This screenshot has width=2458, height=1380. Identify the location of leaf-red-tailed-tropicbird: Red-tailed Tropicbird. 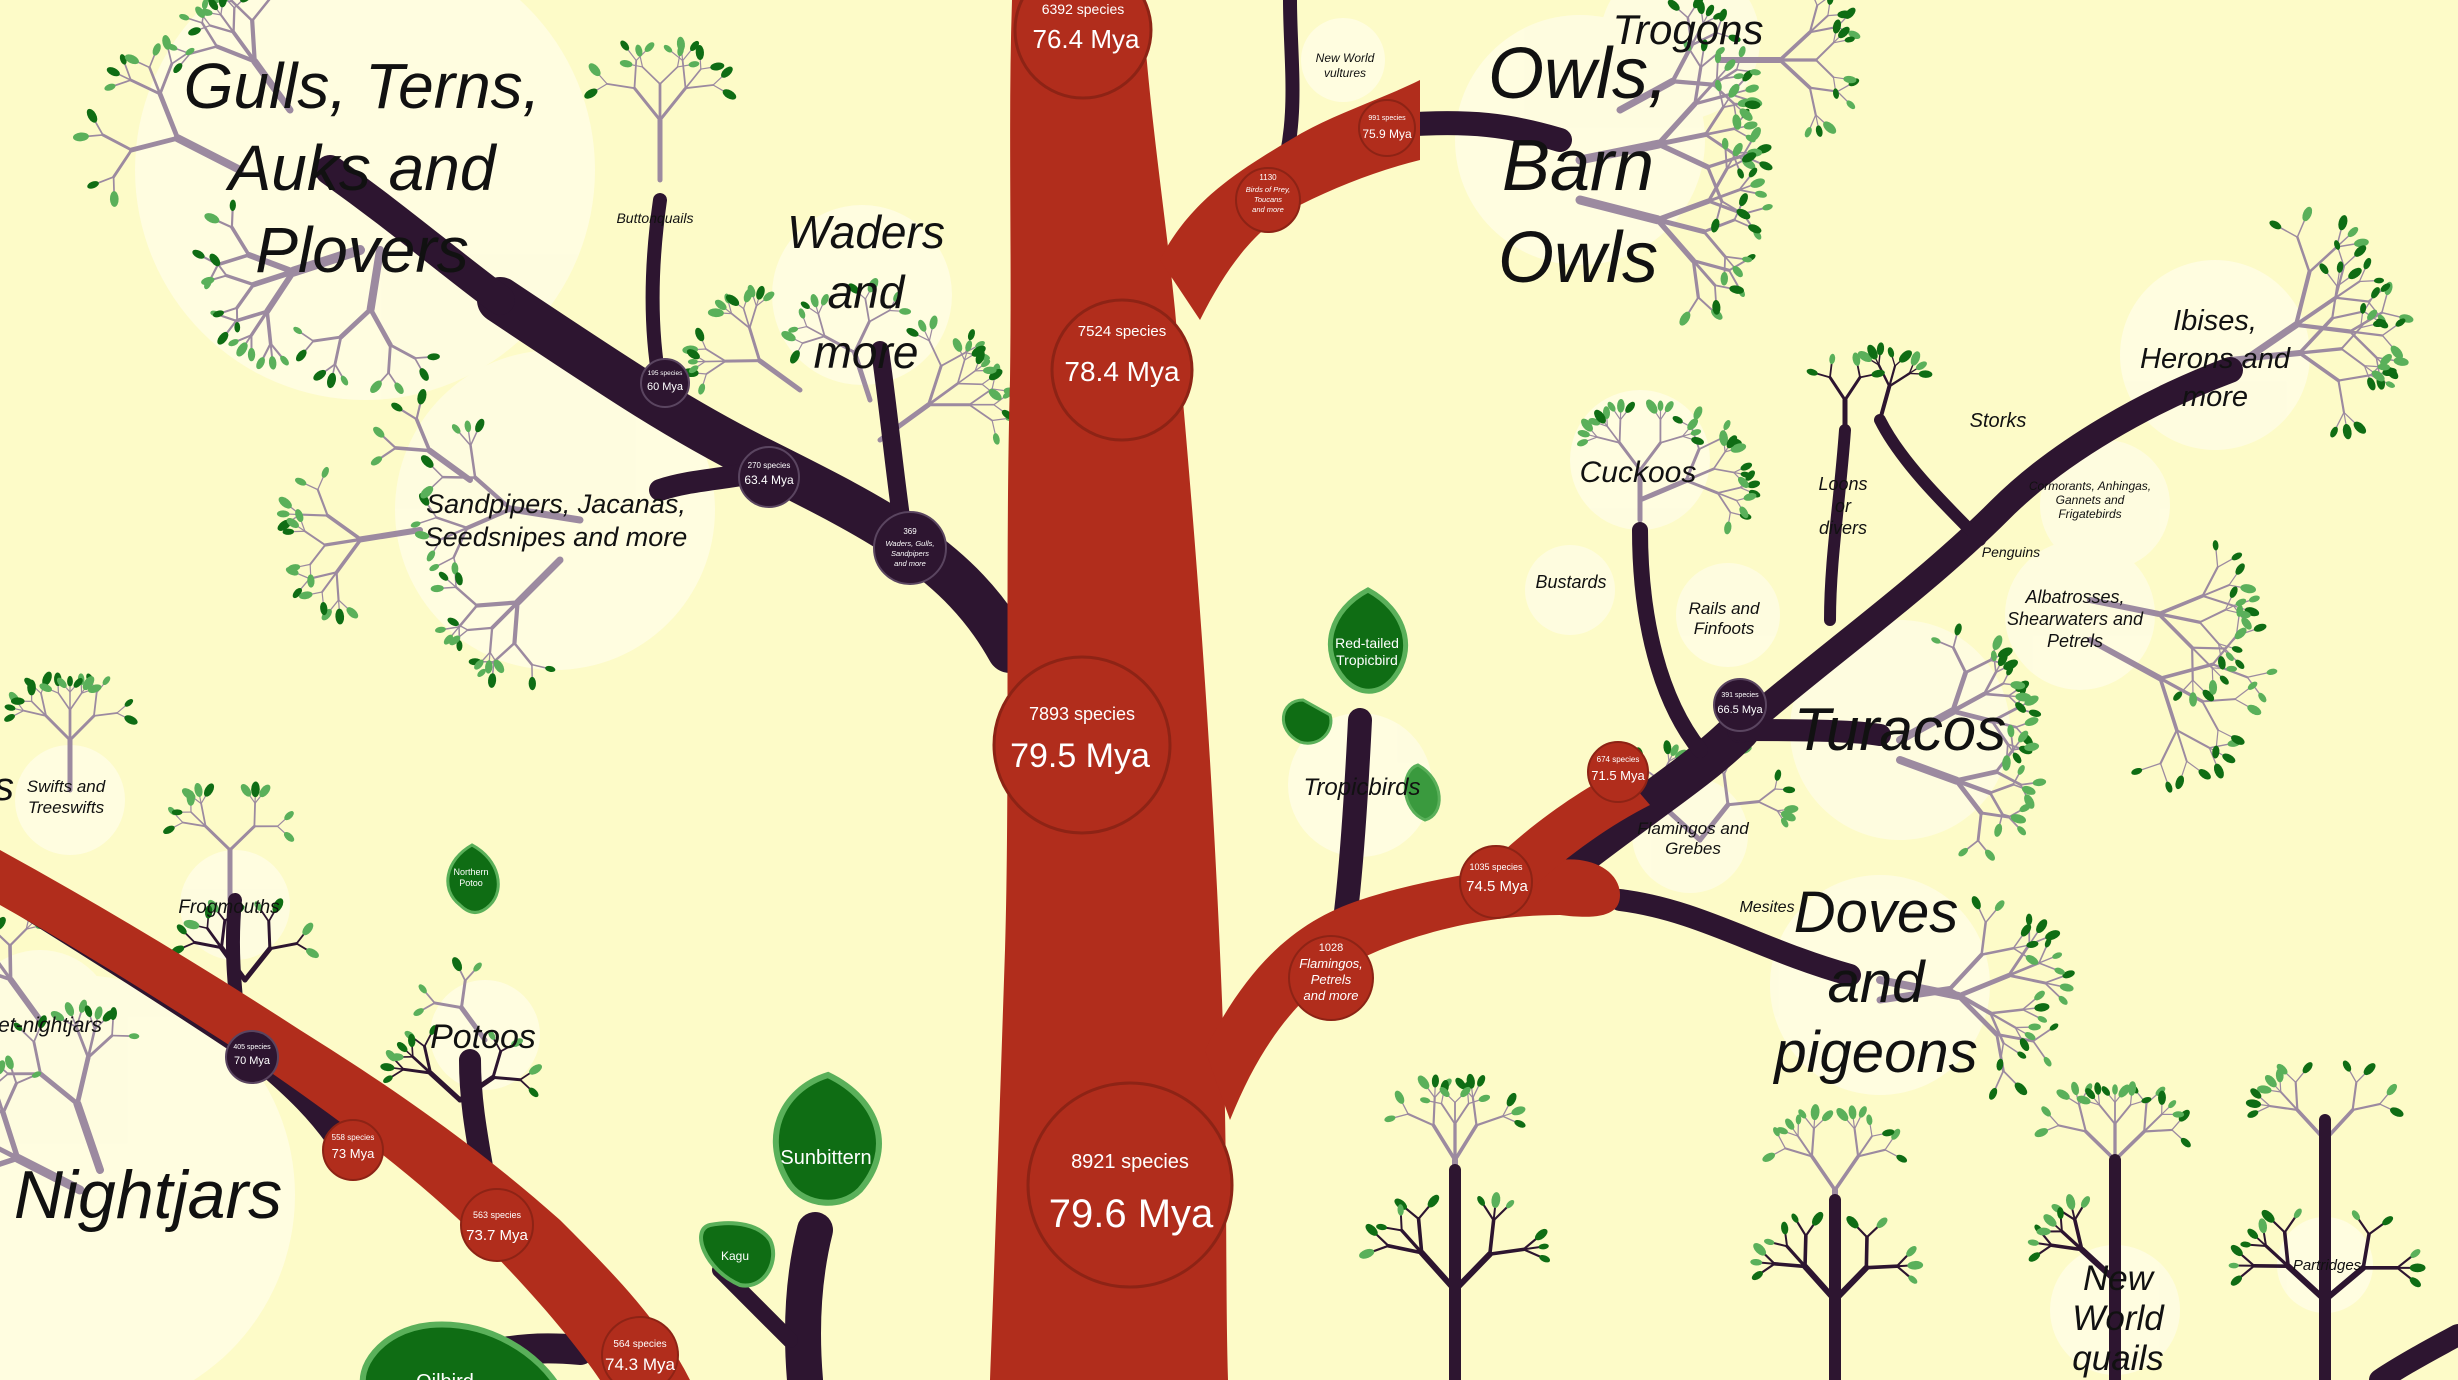
(1368, 640).